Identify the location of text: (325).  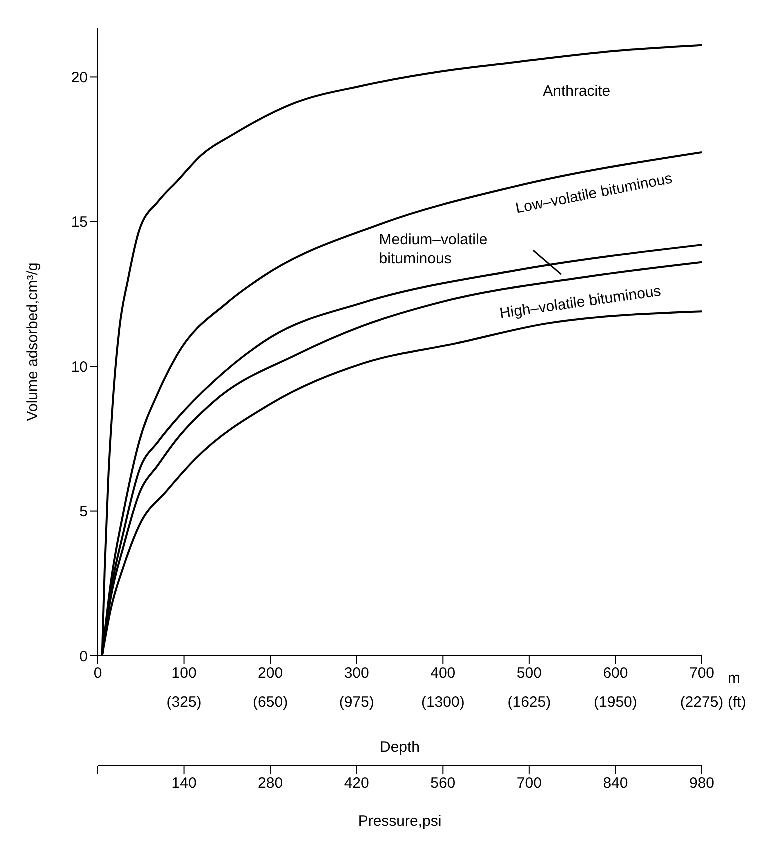
(184, 702).